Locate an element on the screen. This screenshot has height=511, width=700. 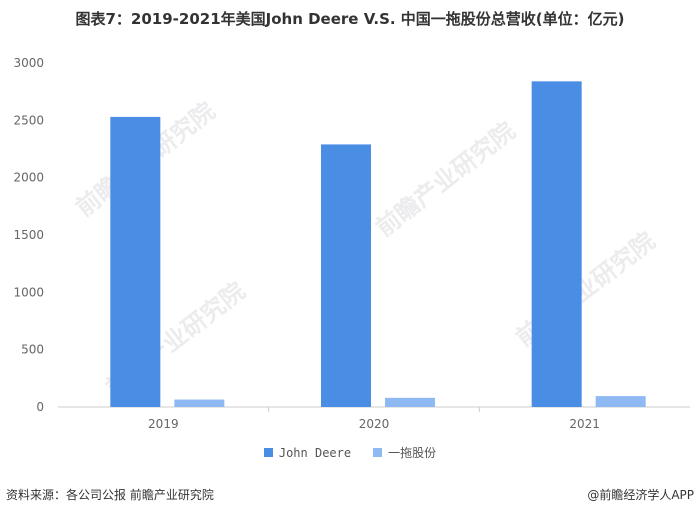
legend: John Deere 一拖股份 is located at coordinates (350, 452).